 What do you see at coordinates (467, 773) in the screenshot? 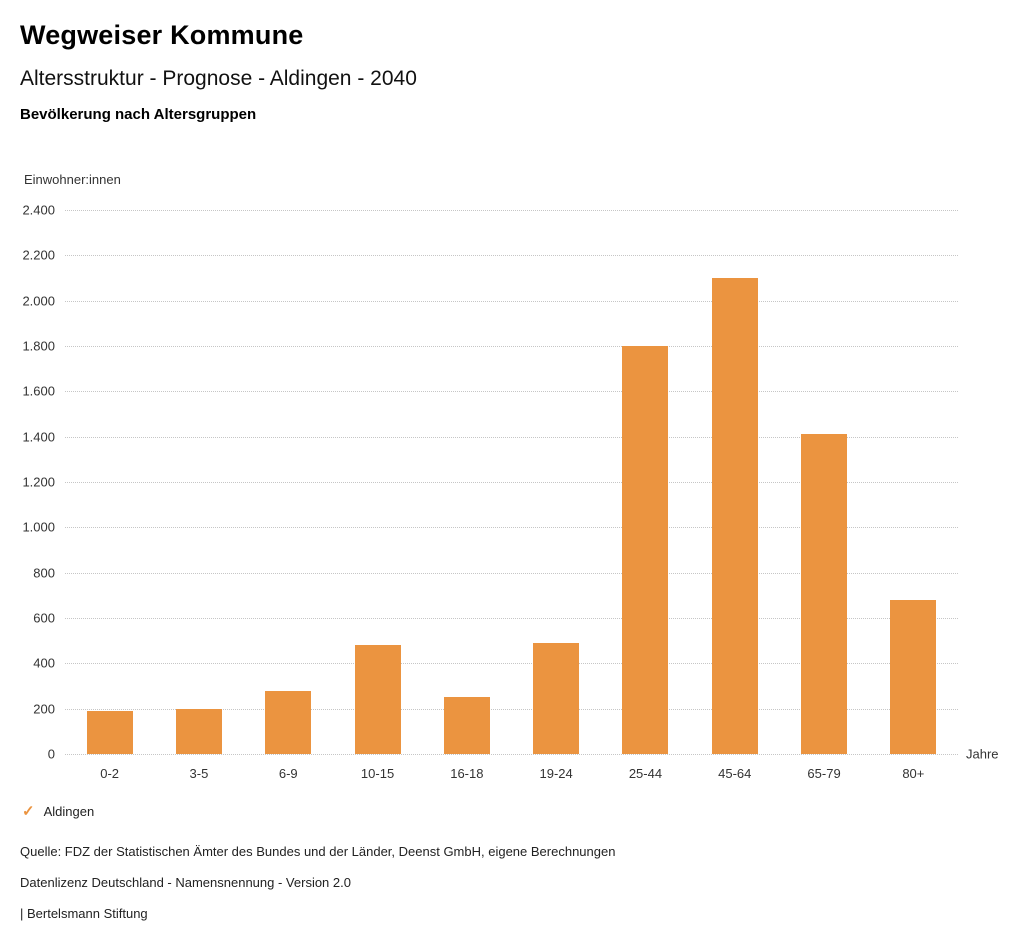
I see `x-tick-label: 16-18` at bounding box center [467, 773].